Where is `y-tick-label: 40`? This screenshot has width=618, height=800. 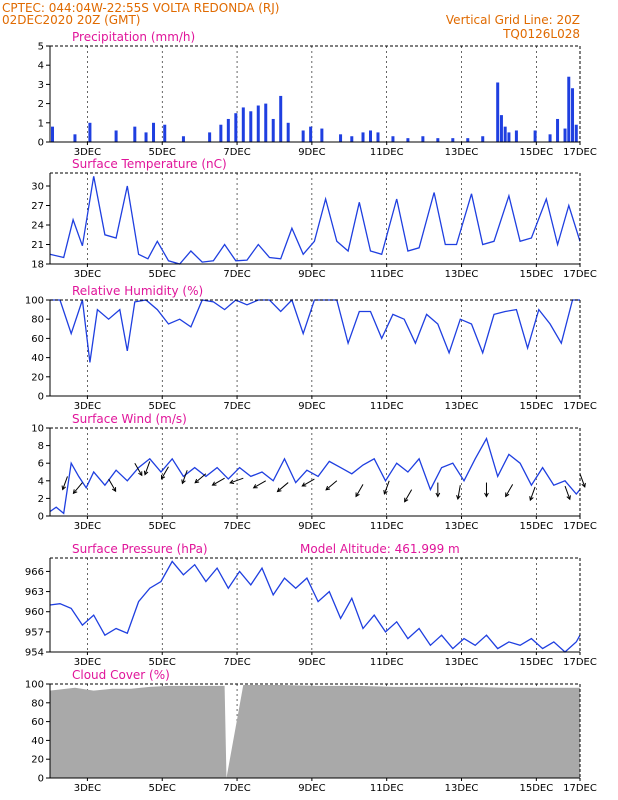
y-tick-label: 40 is located at coordinates (37, 358).